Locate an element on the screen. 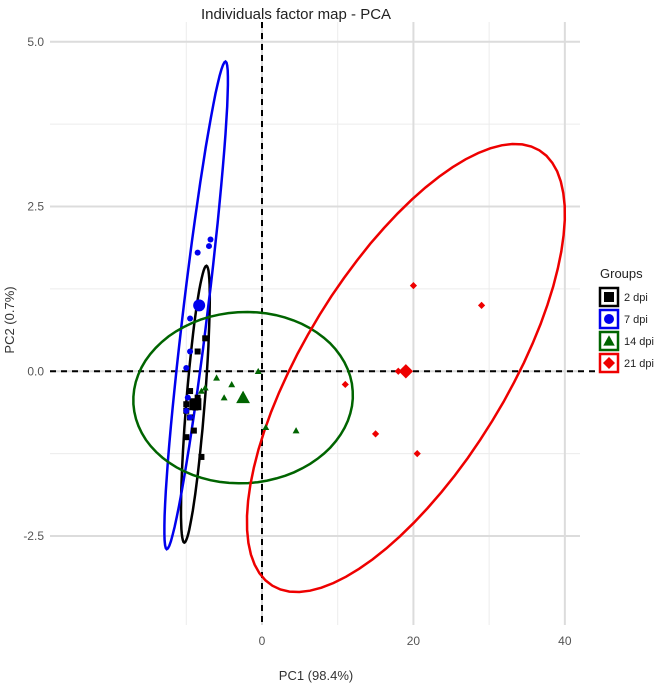  legend-items: 2 dpi 7 dpi 14 dpi 21 dpi is located at coordinates (626, 330).